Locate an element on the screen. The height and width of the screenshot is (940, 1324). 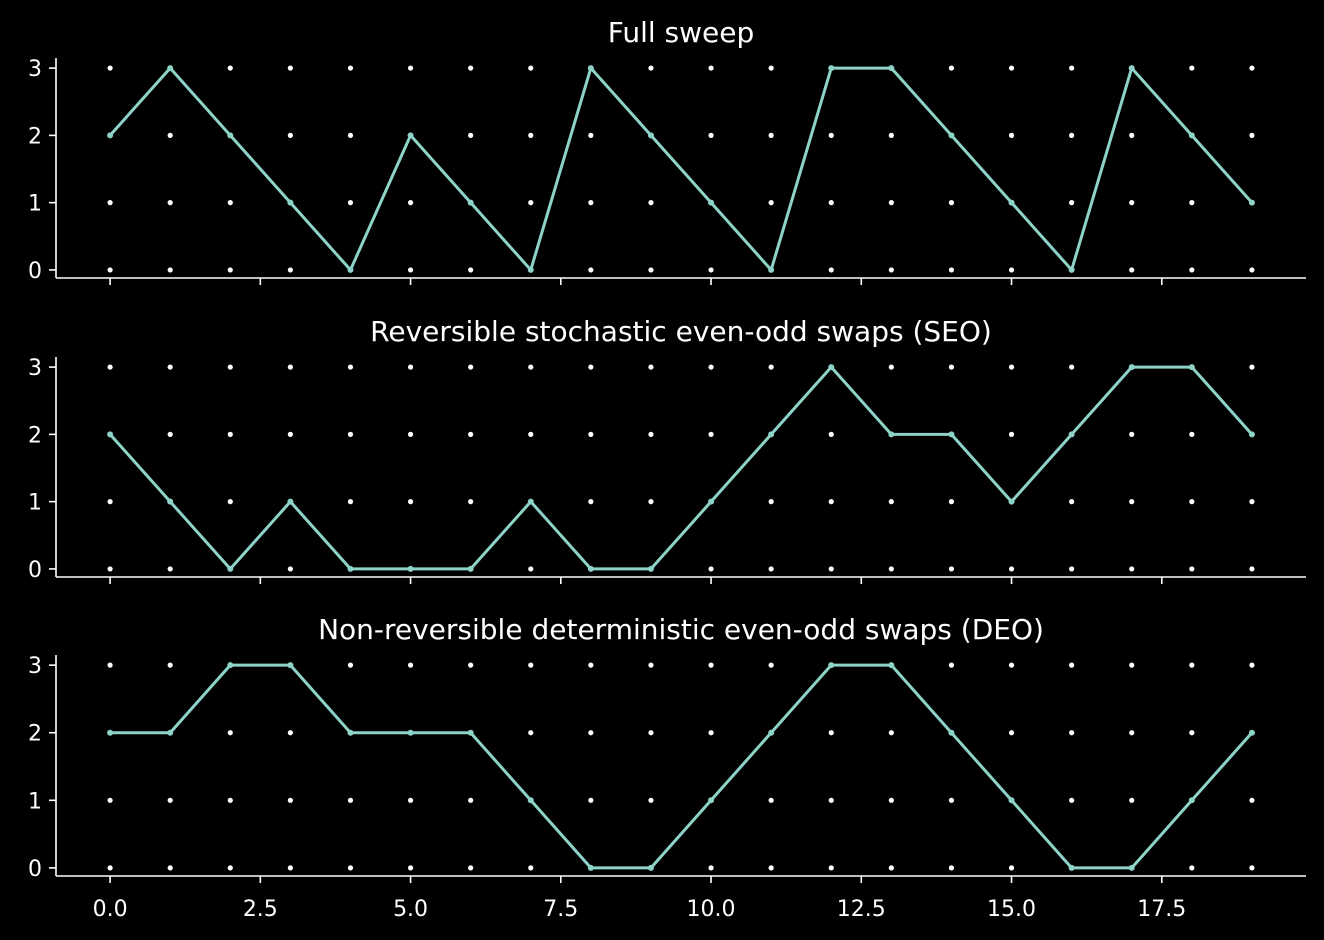
y-tick-label: 2 is located at coordinates (35, 136).